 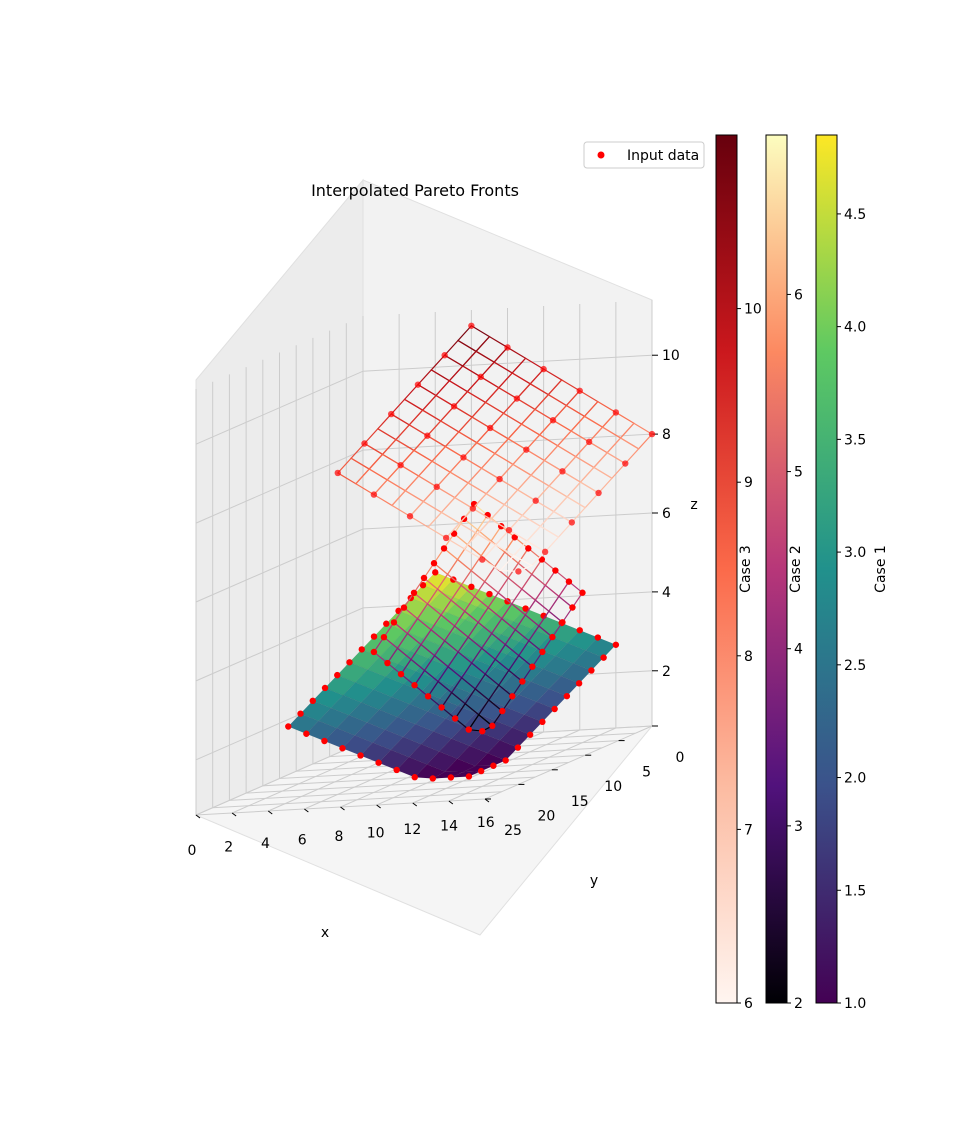 What do you see at coordinates (855, 215) in the screenshot?
I see `colorbar-tick-label: 4.5` at bounding box center [855, 215].